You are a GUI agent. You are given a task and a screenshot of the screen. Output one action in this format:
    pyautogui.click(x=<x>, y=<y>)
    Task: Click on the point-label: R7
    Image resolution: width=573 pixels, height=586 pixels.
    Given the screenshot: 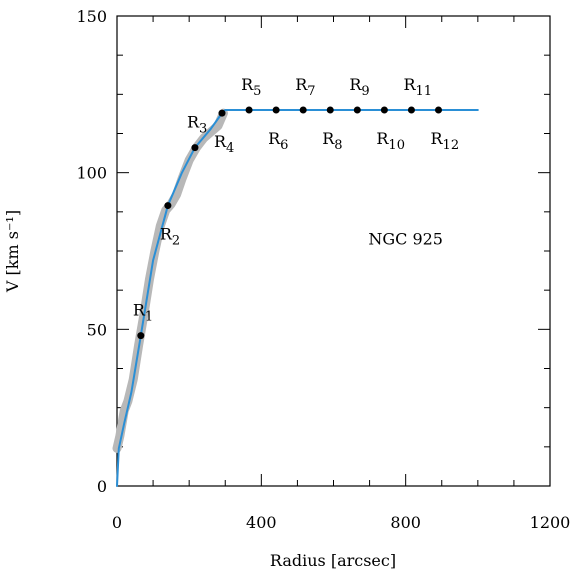 What is the action you would take?
    pyautogui.click(x=305, y=87)
    